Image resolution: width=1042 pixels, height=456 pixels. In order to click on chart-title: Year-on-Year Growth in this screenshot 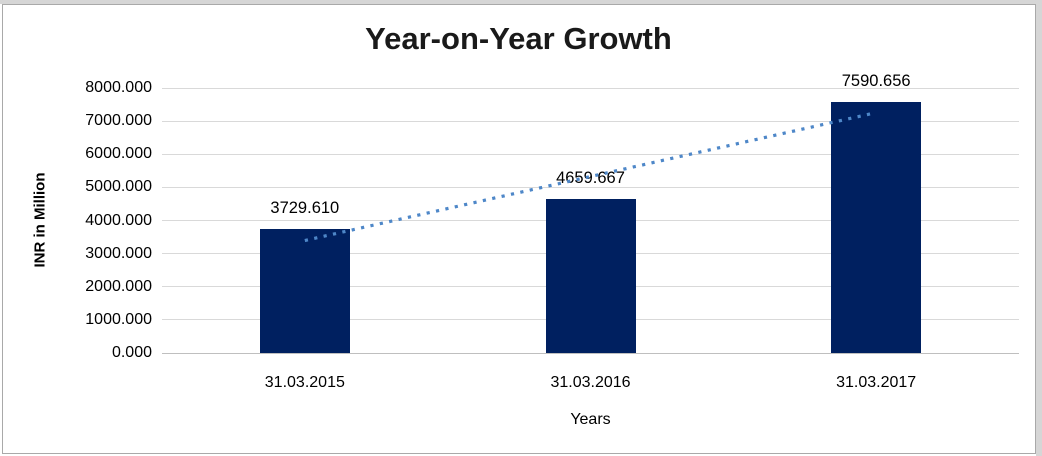, I will do `click(518, 38)`.